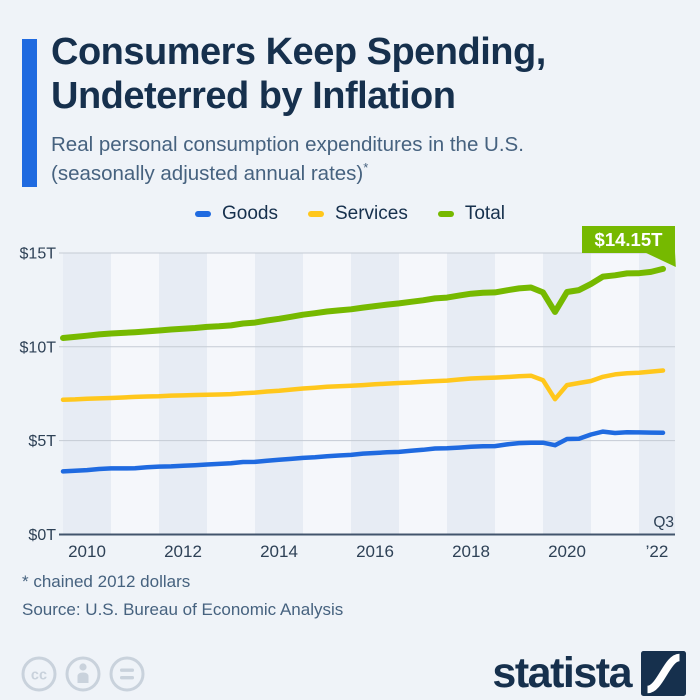  Describe the element at coordinates (183, 609) in the screenshot. I see `source-text: Source: U.S. Bureau of Economic Analysis` at that location.